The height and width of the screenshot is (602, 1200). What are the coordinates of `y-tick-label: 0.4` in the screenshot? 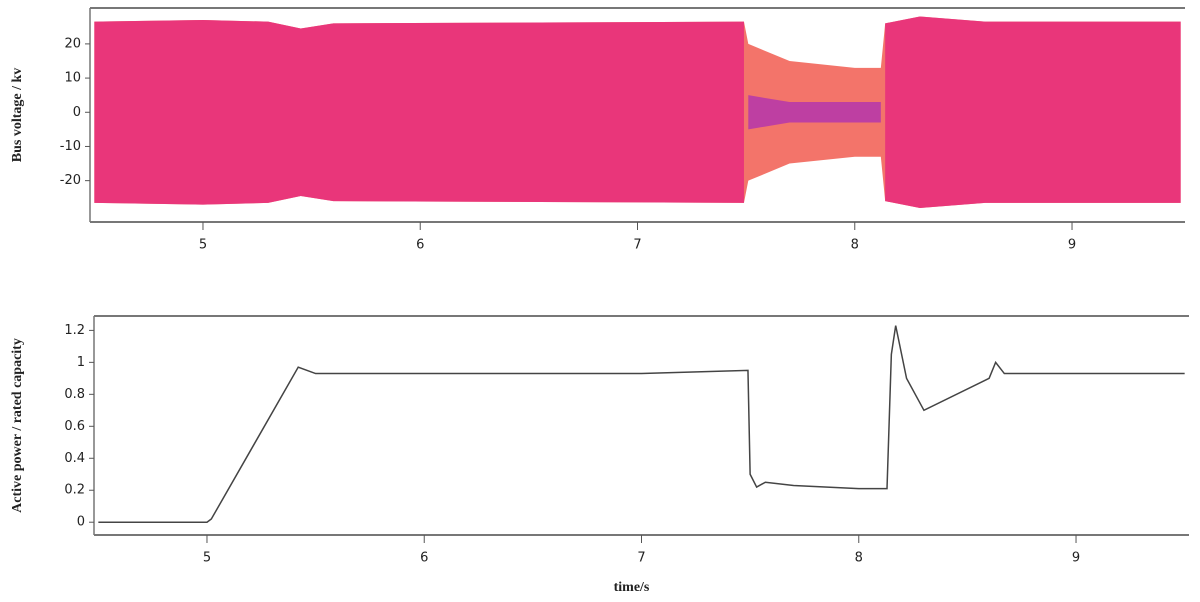 It's located at (74, 458).